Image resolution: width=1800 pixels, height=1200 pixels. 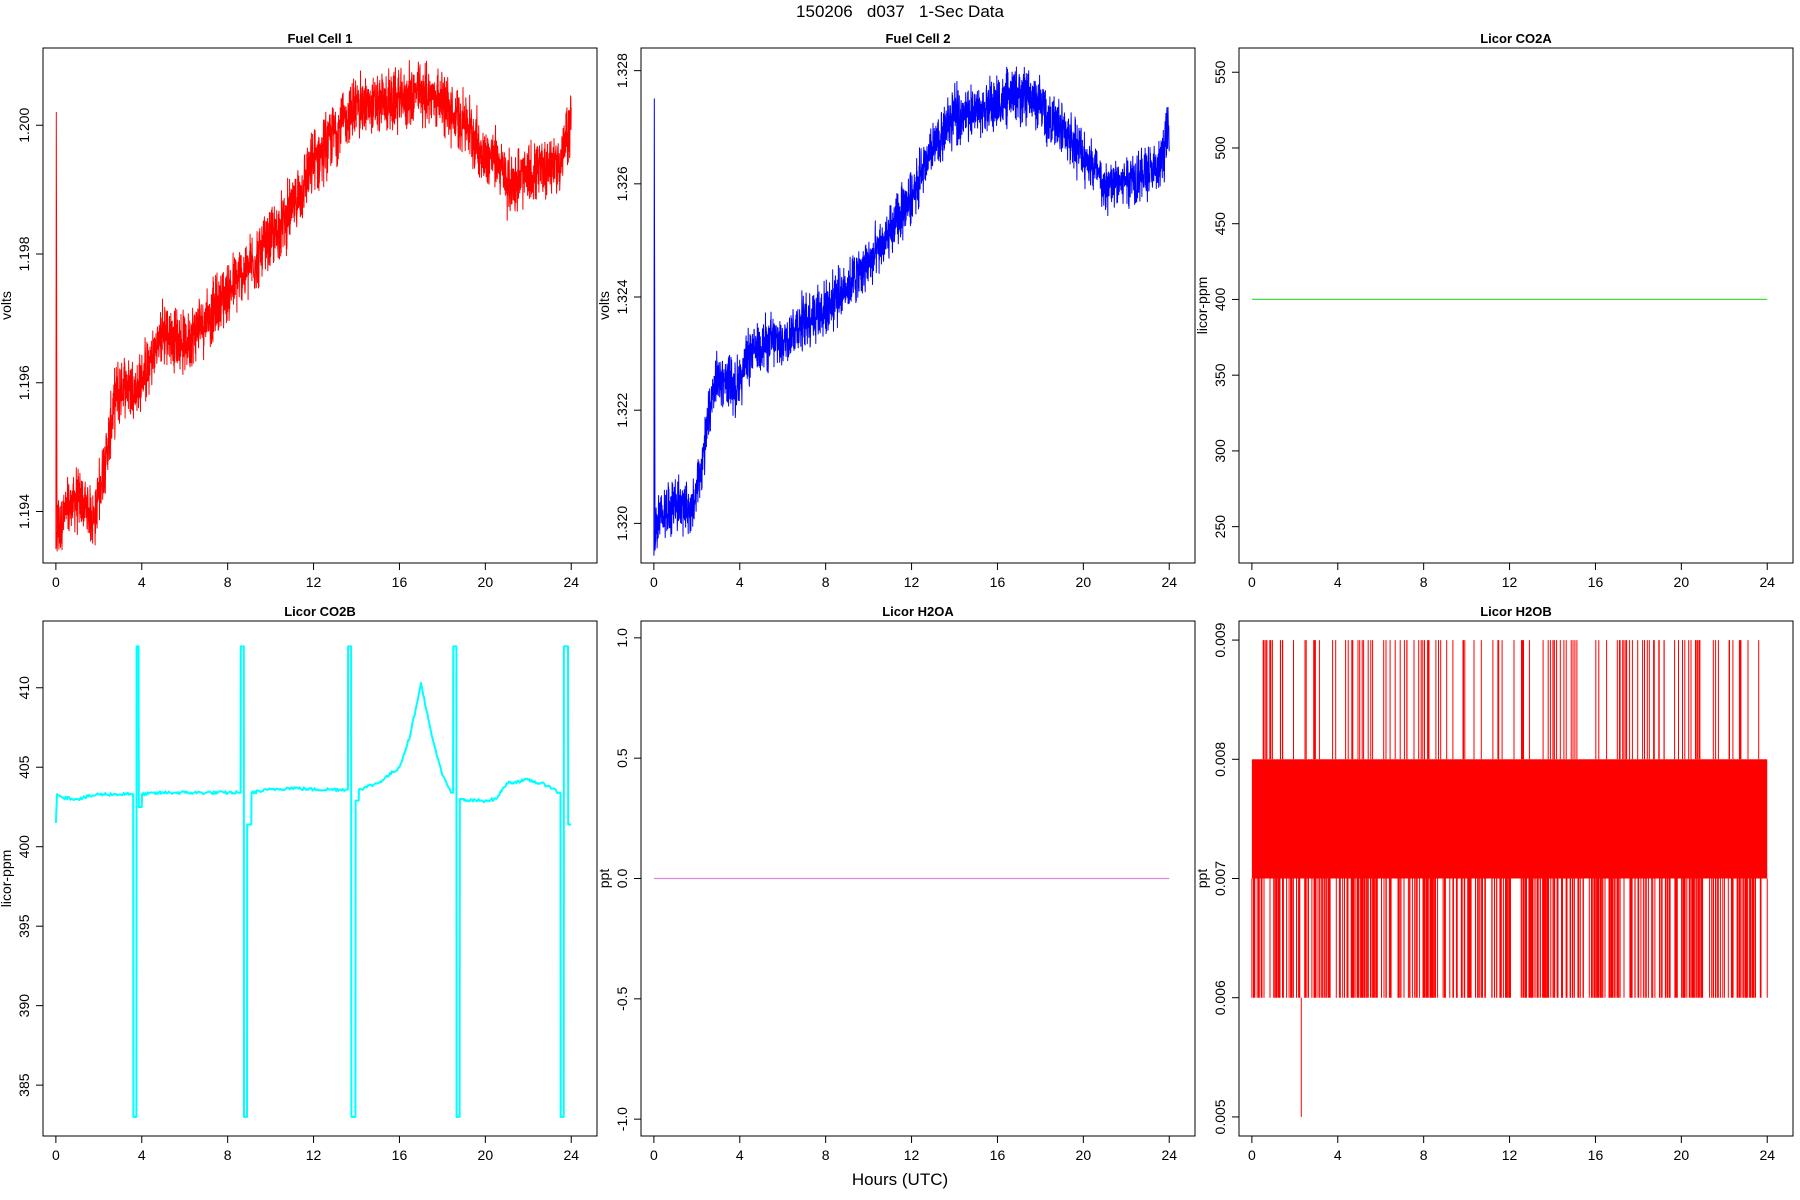 I want to click on y-tick-label: 0.5, so click(x=622, y=758).